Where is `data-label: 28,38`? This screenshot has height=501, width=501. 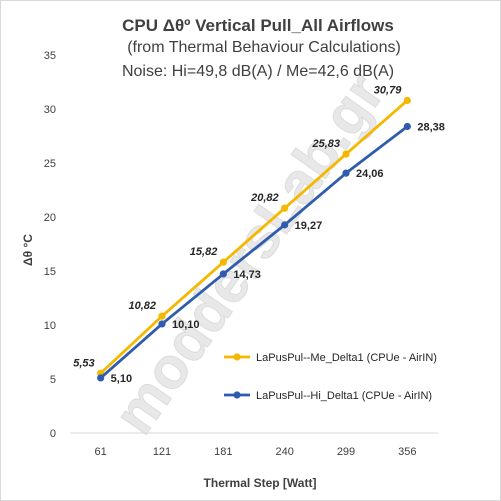
data-label: 28,38 is located at coordinates (431, 127).